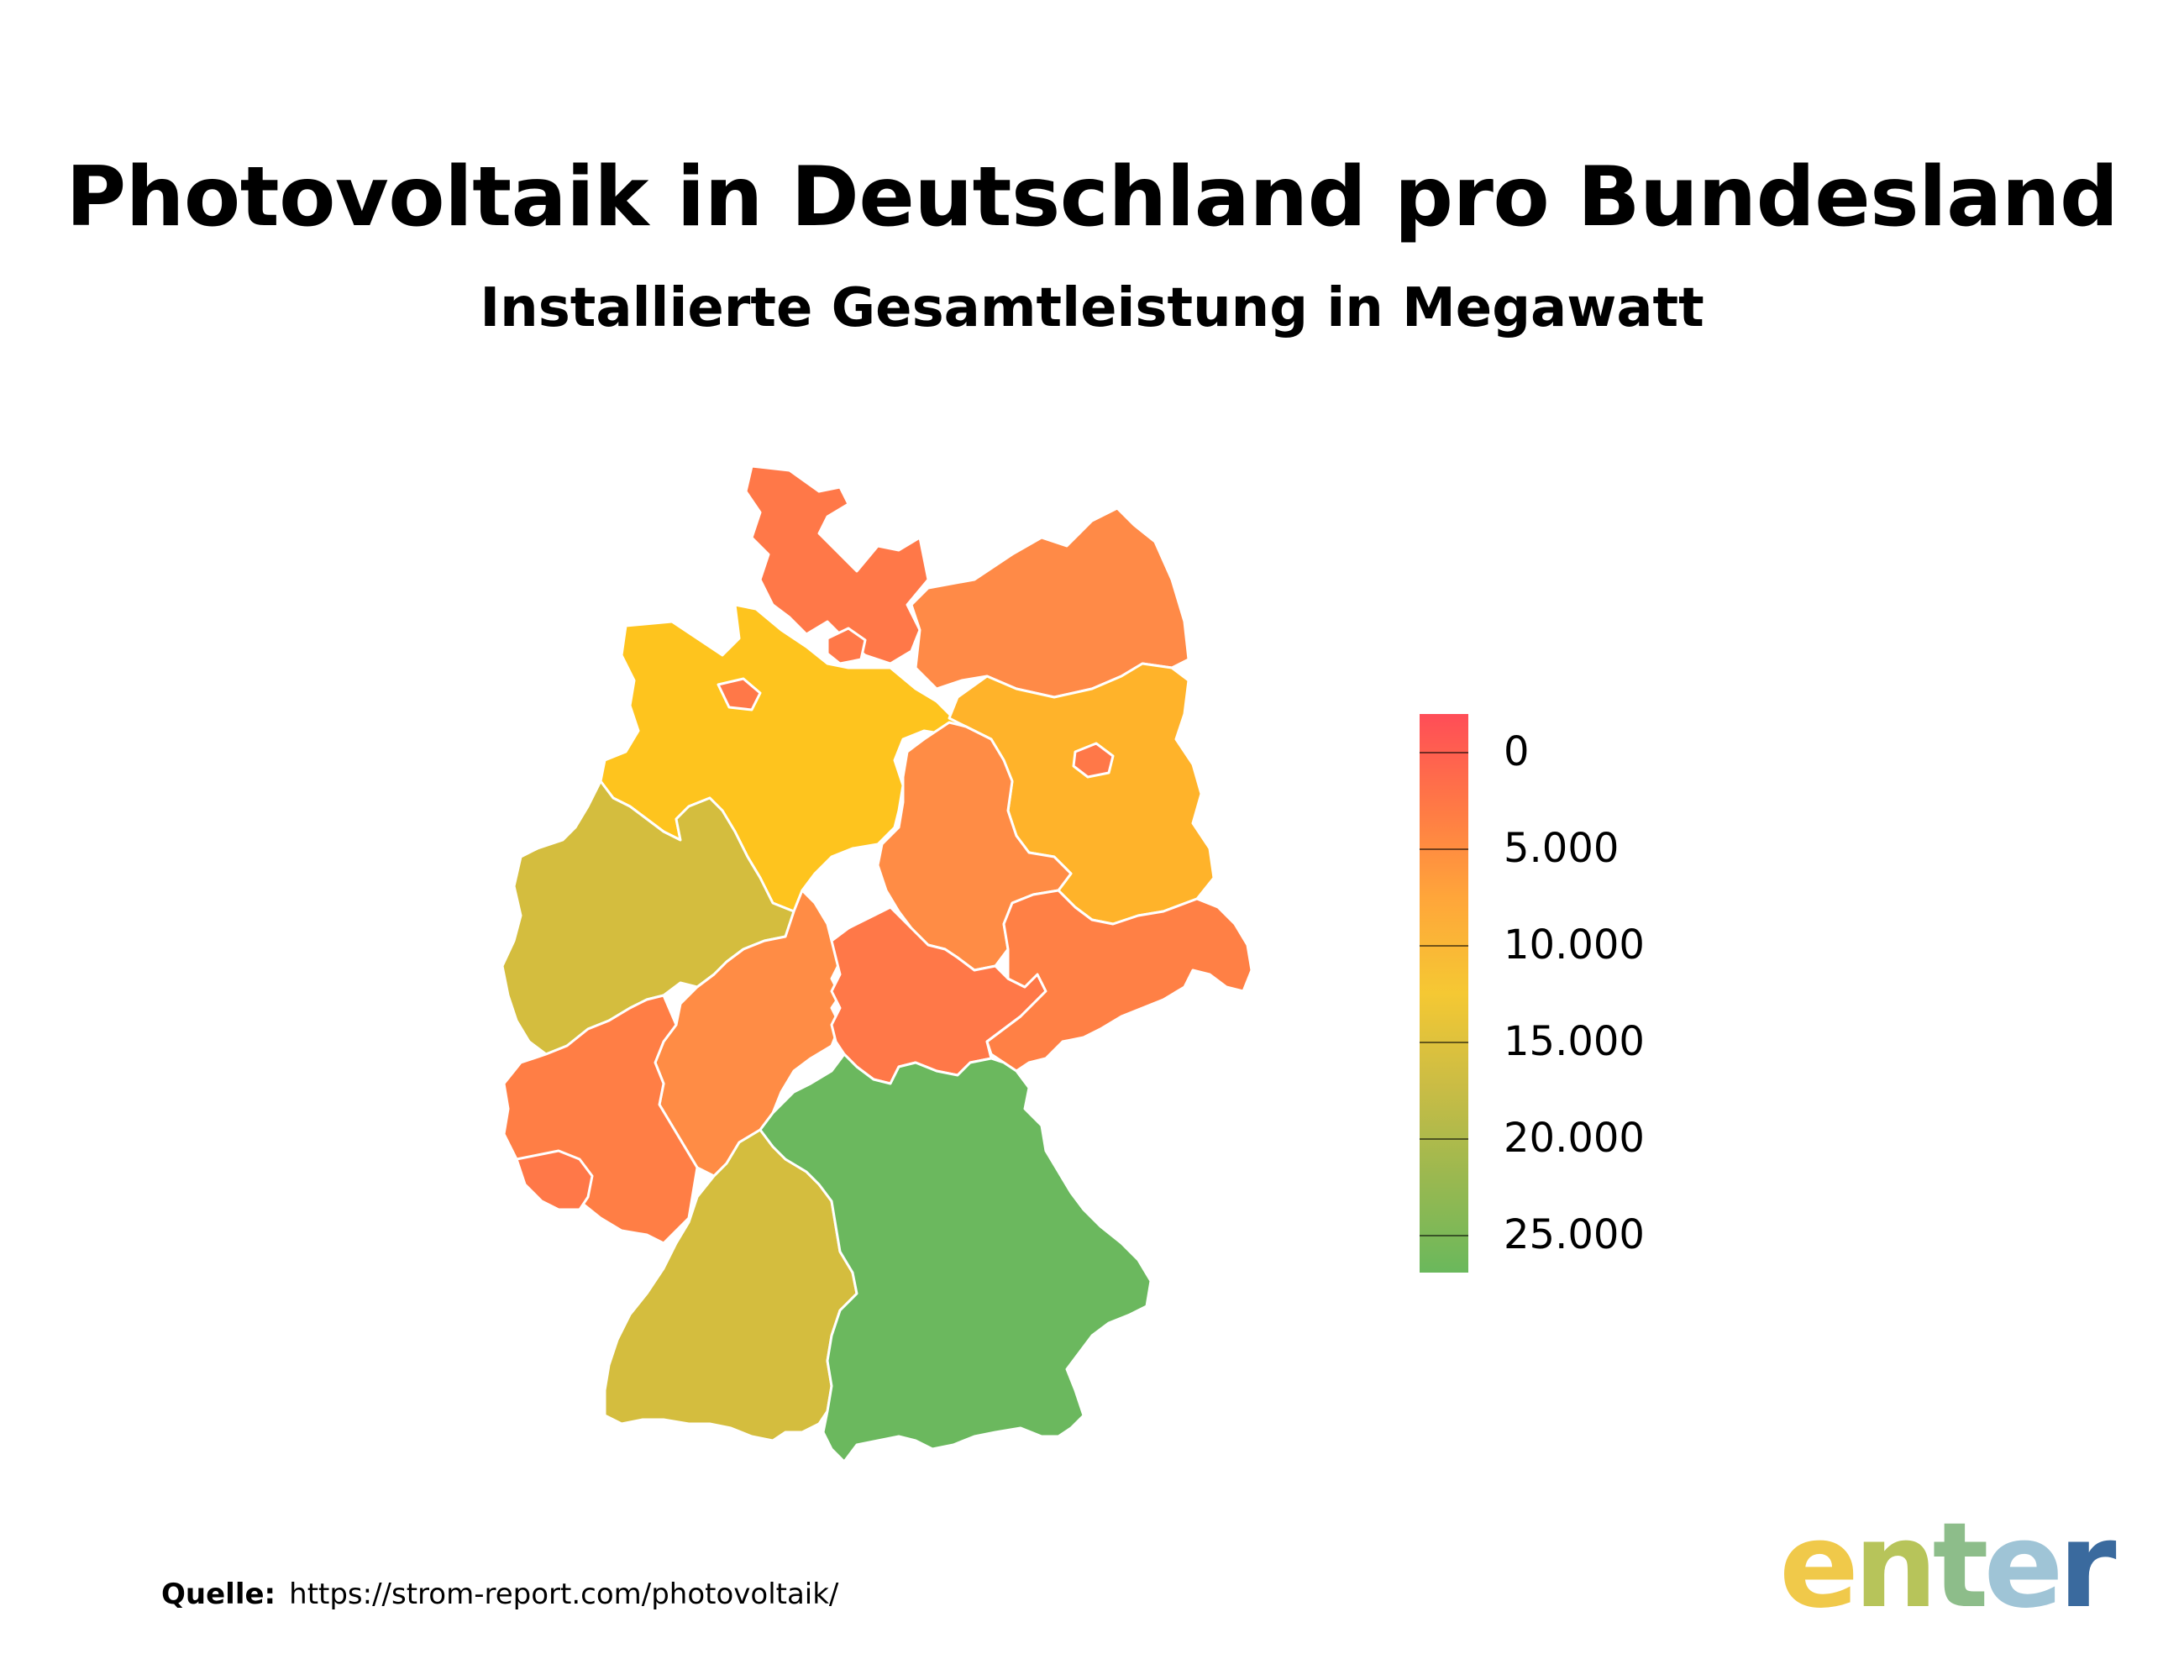 The image size is (2184, 1680). Describe the element at coordinates (1574, 945) in the screenshot. I see `legend-tick-label: 10.000` at that location.